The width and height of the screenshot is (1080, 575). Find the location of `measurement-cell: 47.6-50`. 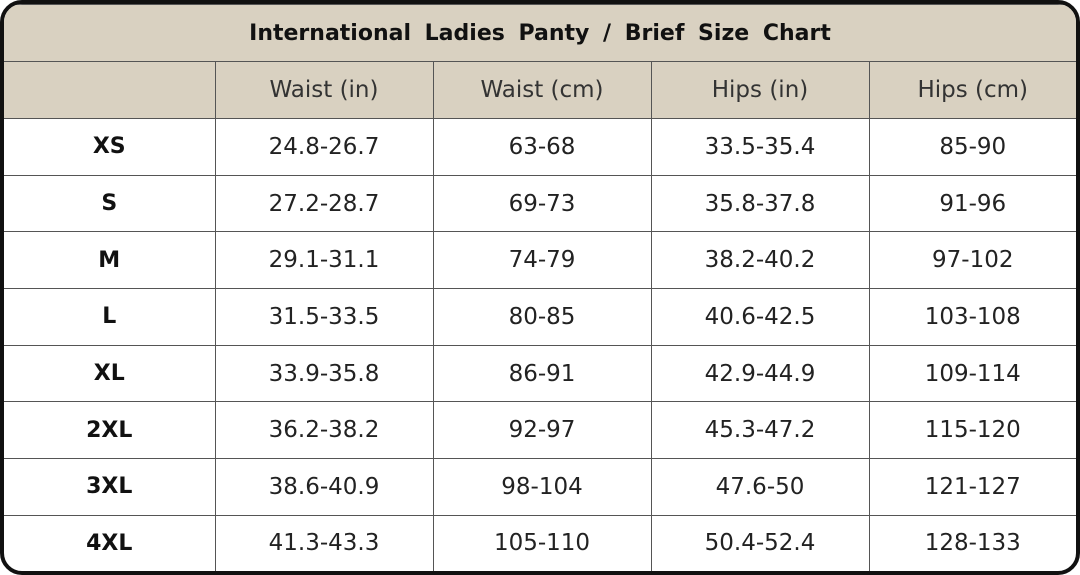

measurement-cell: 47.6-50 is located at coordinates (760, 487).